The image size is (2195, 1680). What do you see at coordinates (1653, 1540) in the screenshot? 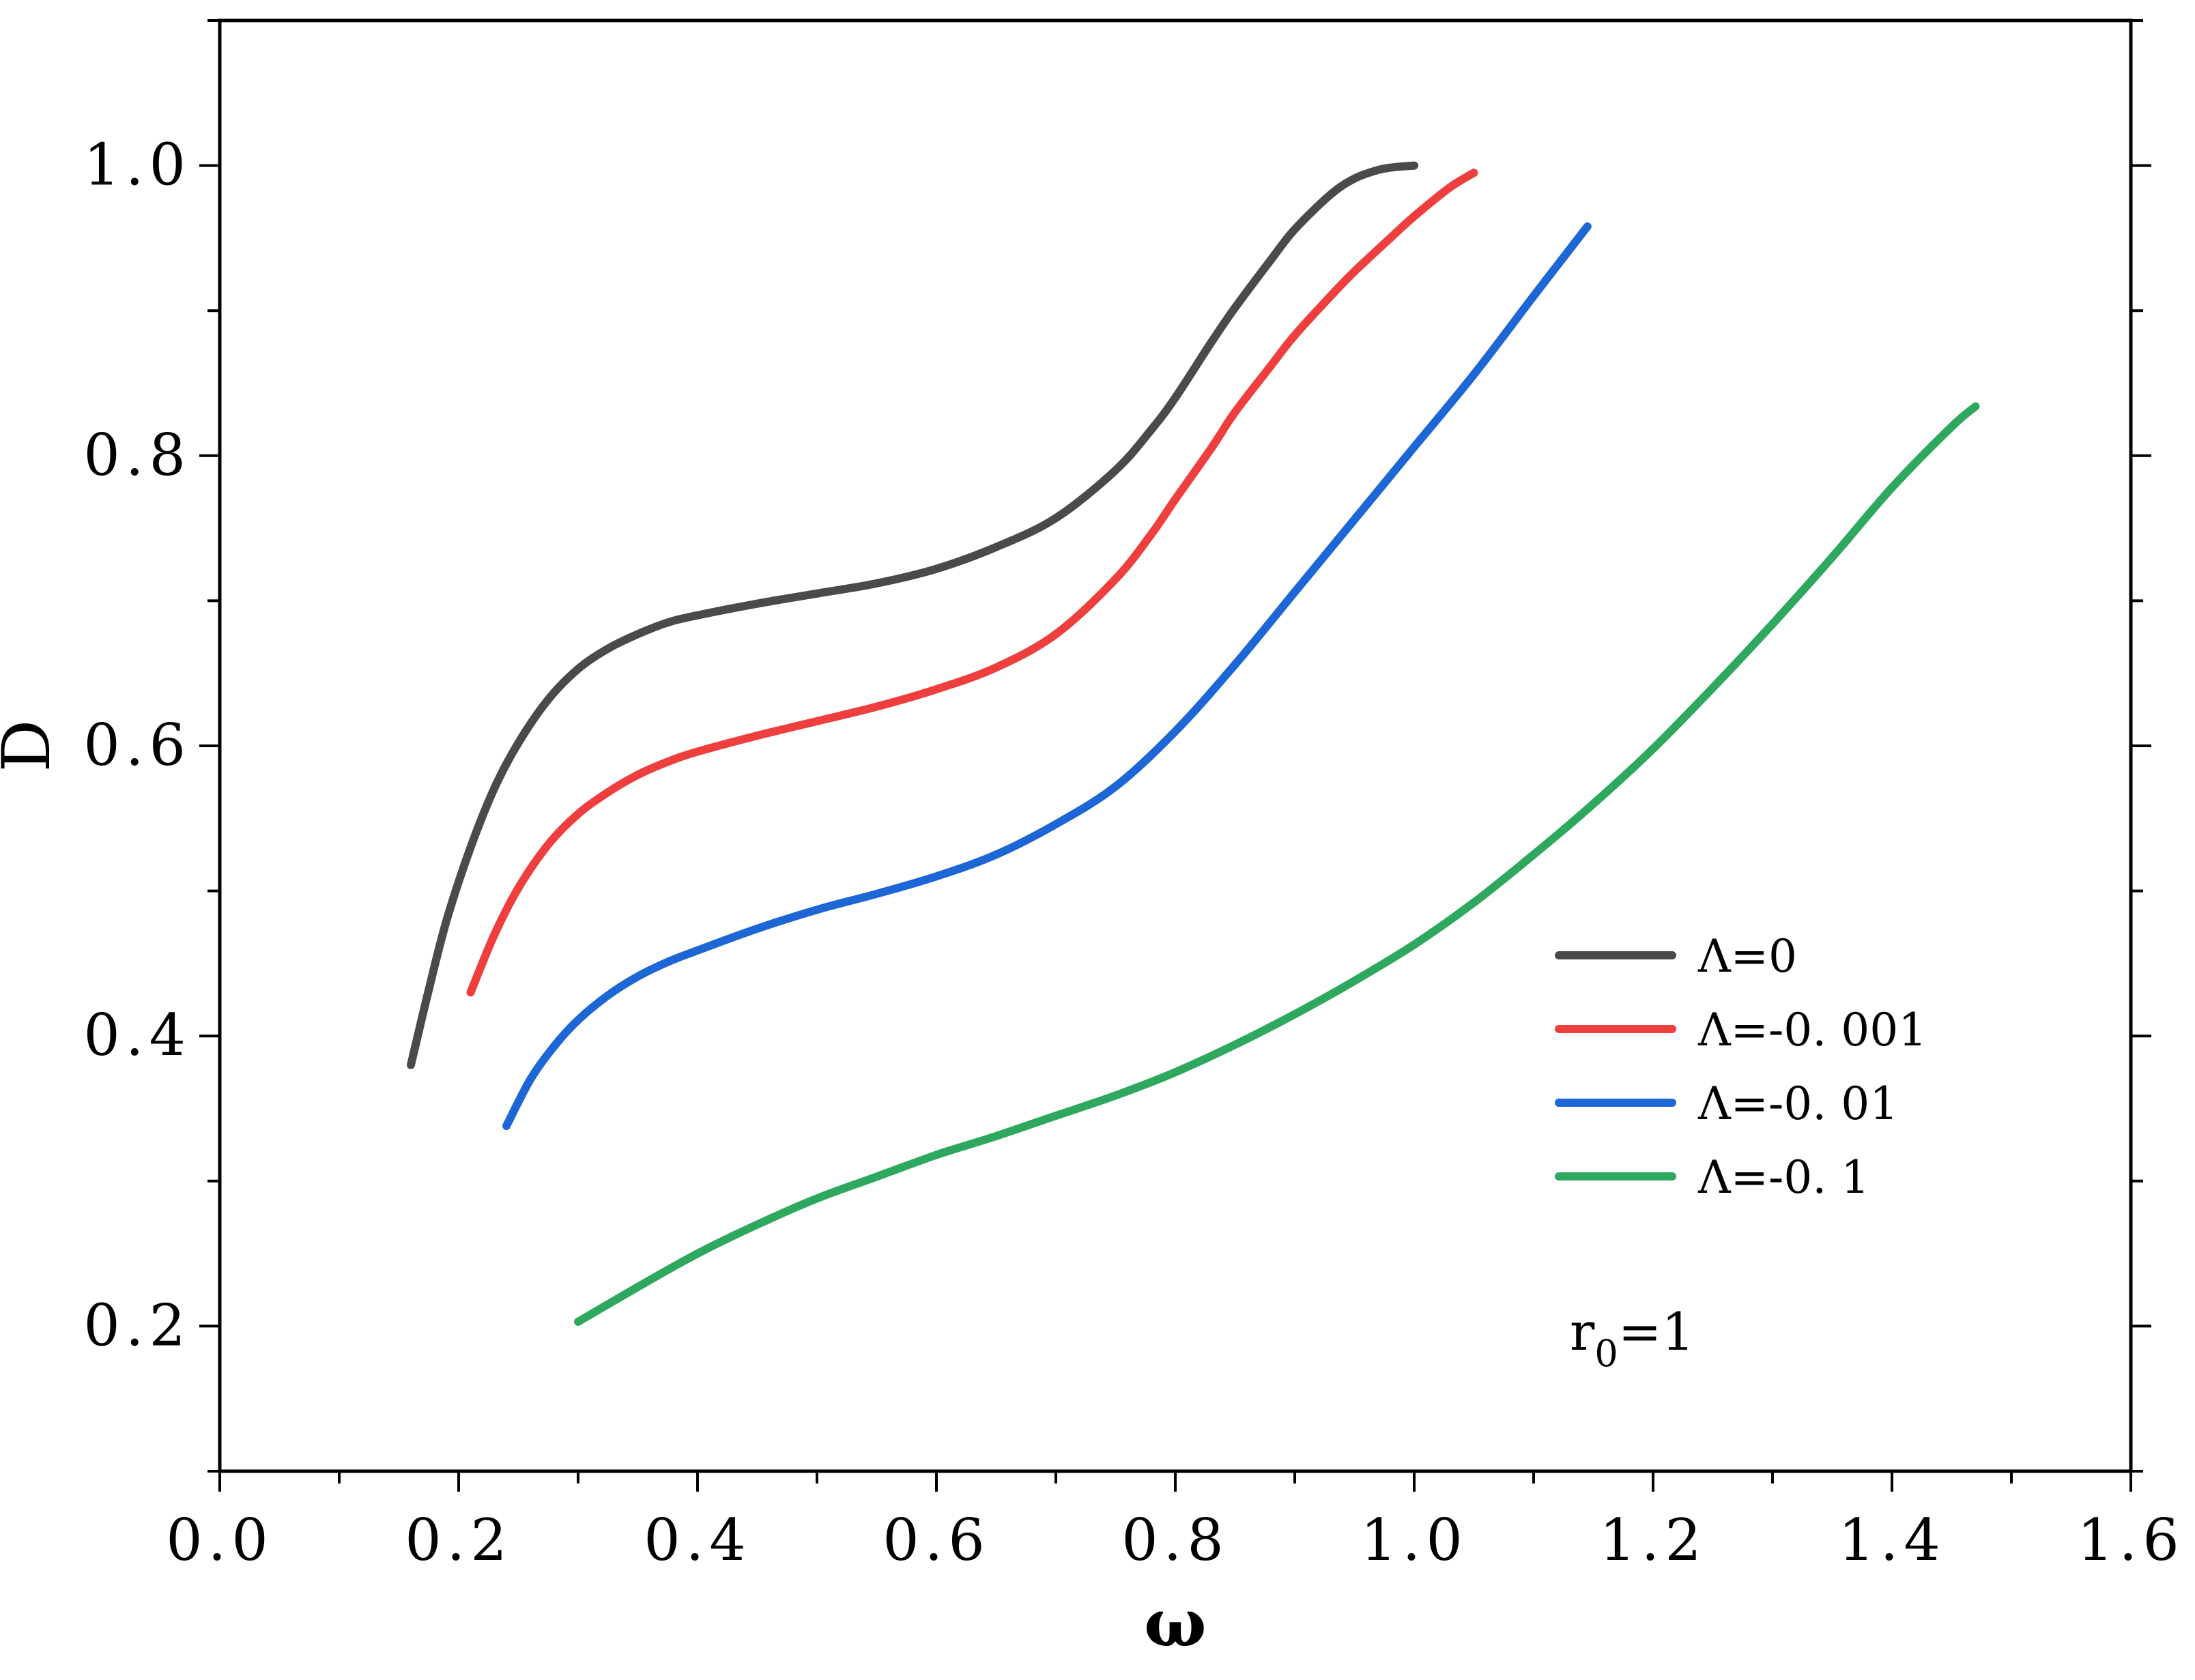
I see `x-tick-label: 1.2` at bounding box center [1653, 1540].